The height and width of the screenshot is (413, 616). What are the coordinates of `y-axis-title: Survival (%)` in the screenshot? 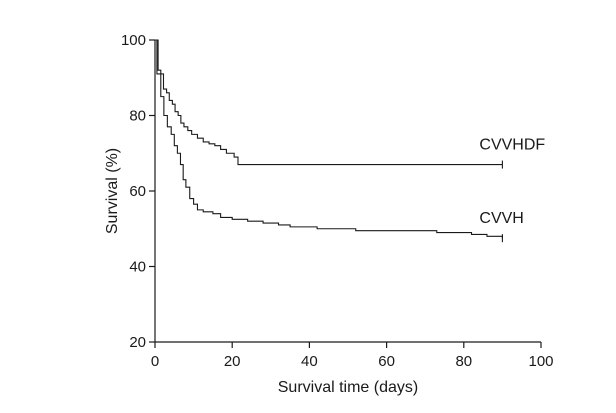 It's located at (112, 191).